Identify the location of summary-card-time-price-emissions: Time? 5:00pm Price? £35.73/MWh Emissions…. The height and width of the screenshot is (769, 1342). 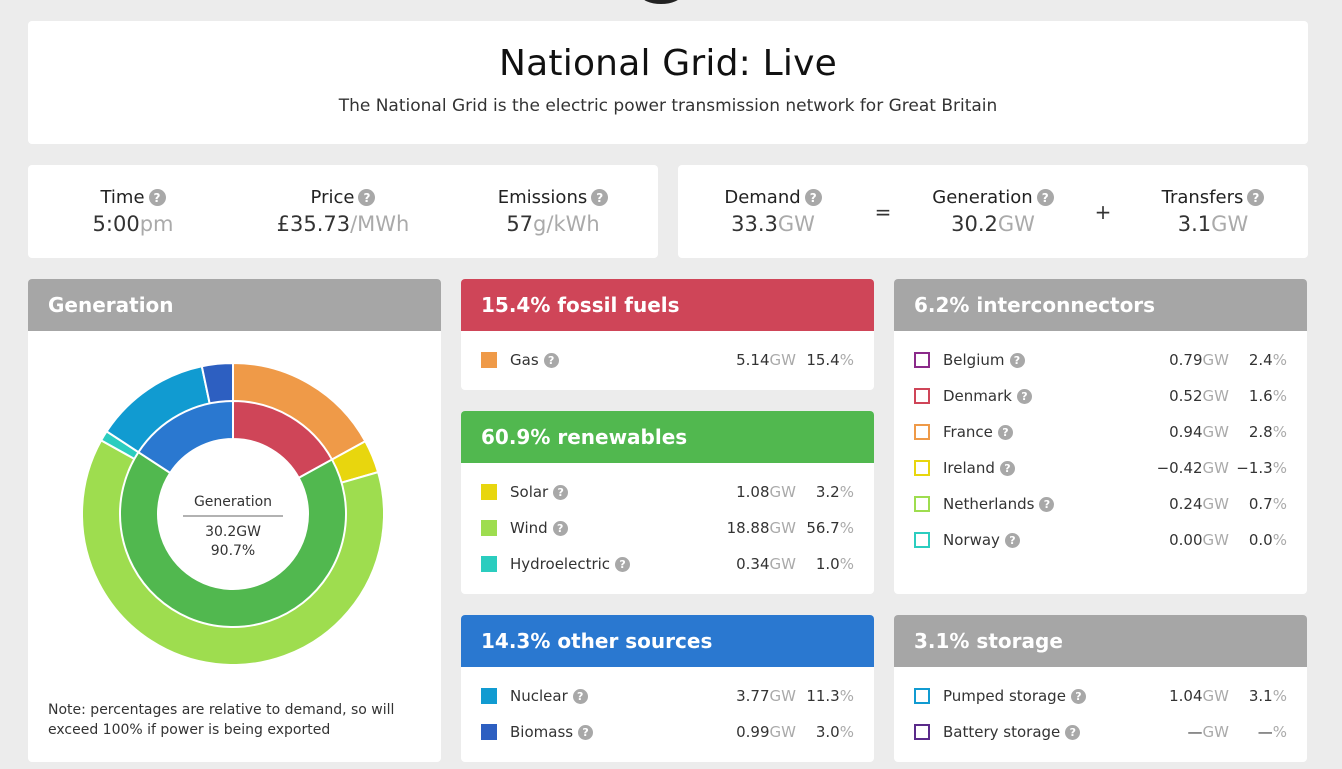
(343, 211).